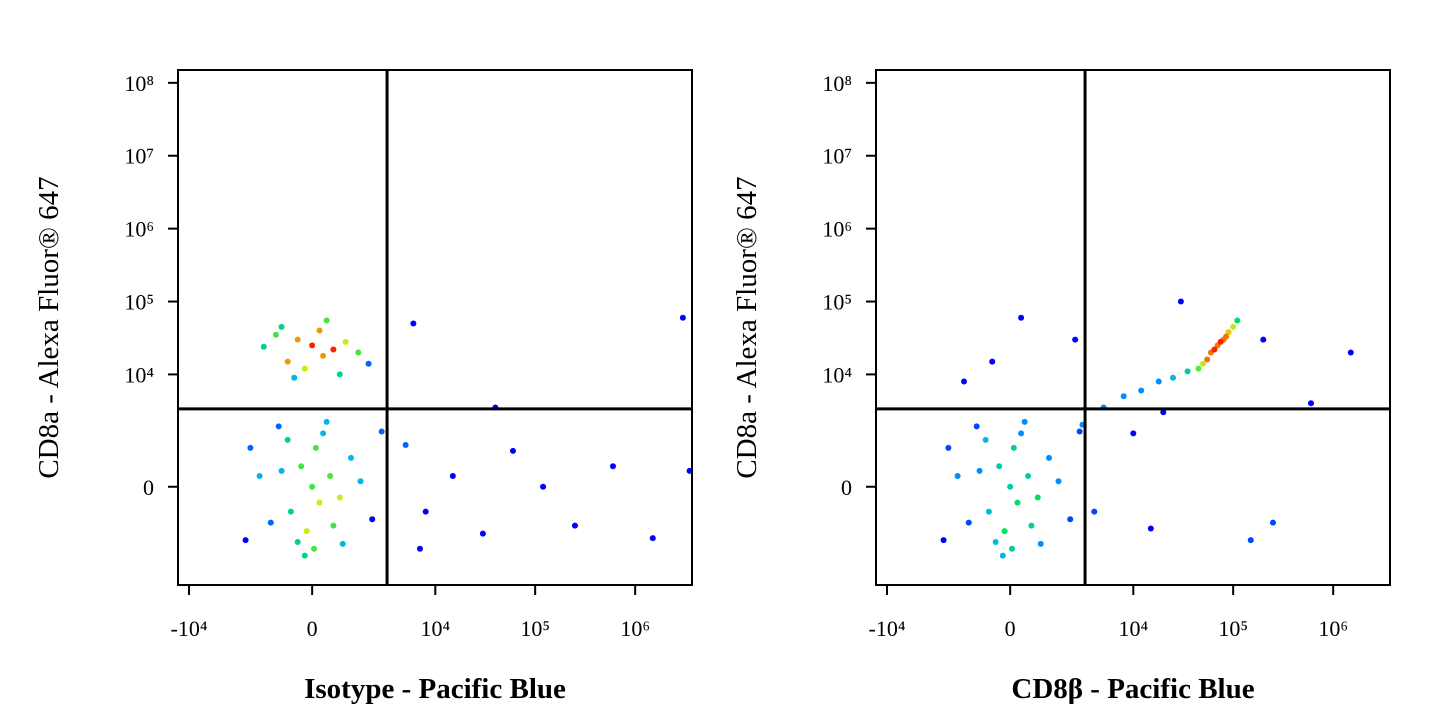  Describe the element at coordinates (1333, 628) in the screenshot. I see `x-tick-label: 10⁶` at that location.